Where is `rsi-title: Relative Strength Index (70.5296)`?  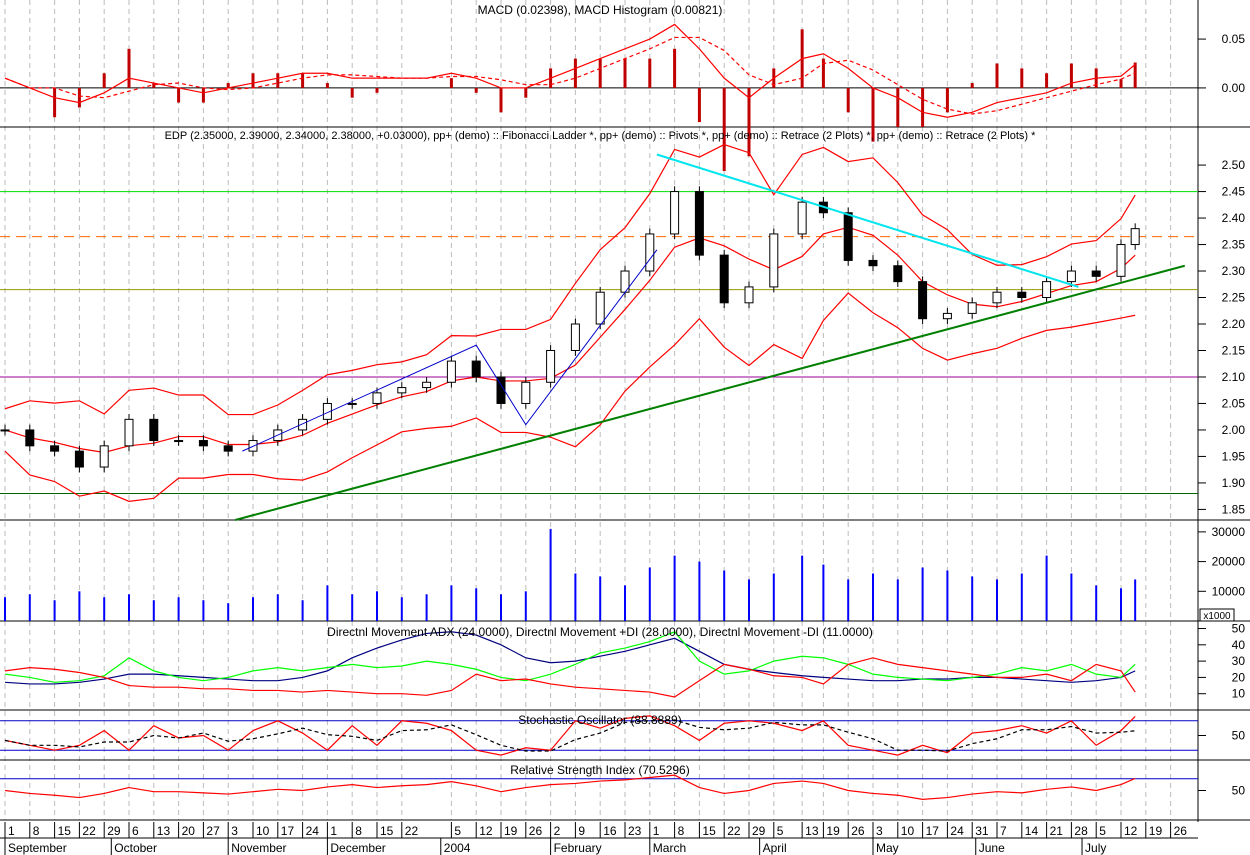 rsi-title: Relative Strength Index (70.5296) is located at coordinates (599, 770).